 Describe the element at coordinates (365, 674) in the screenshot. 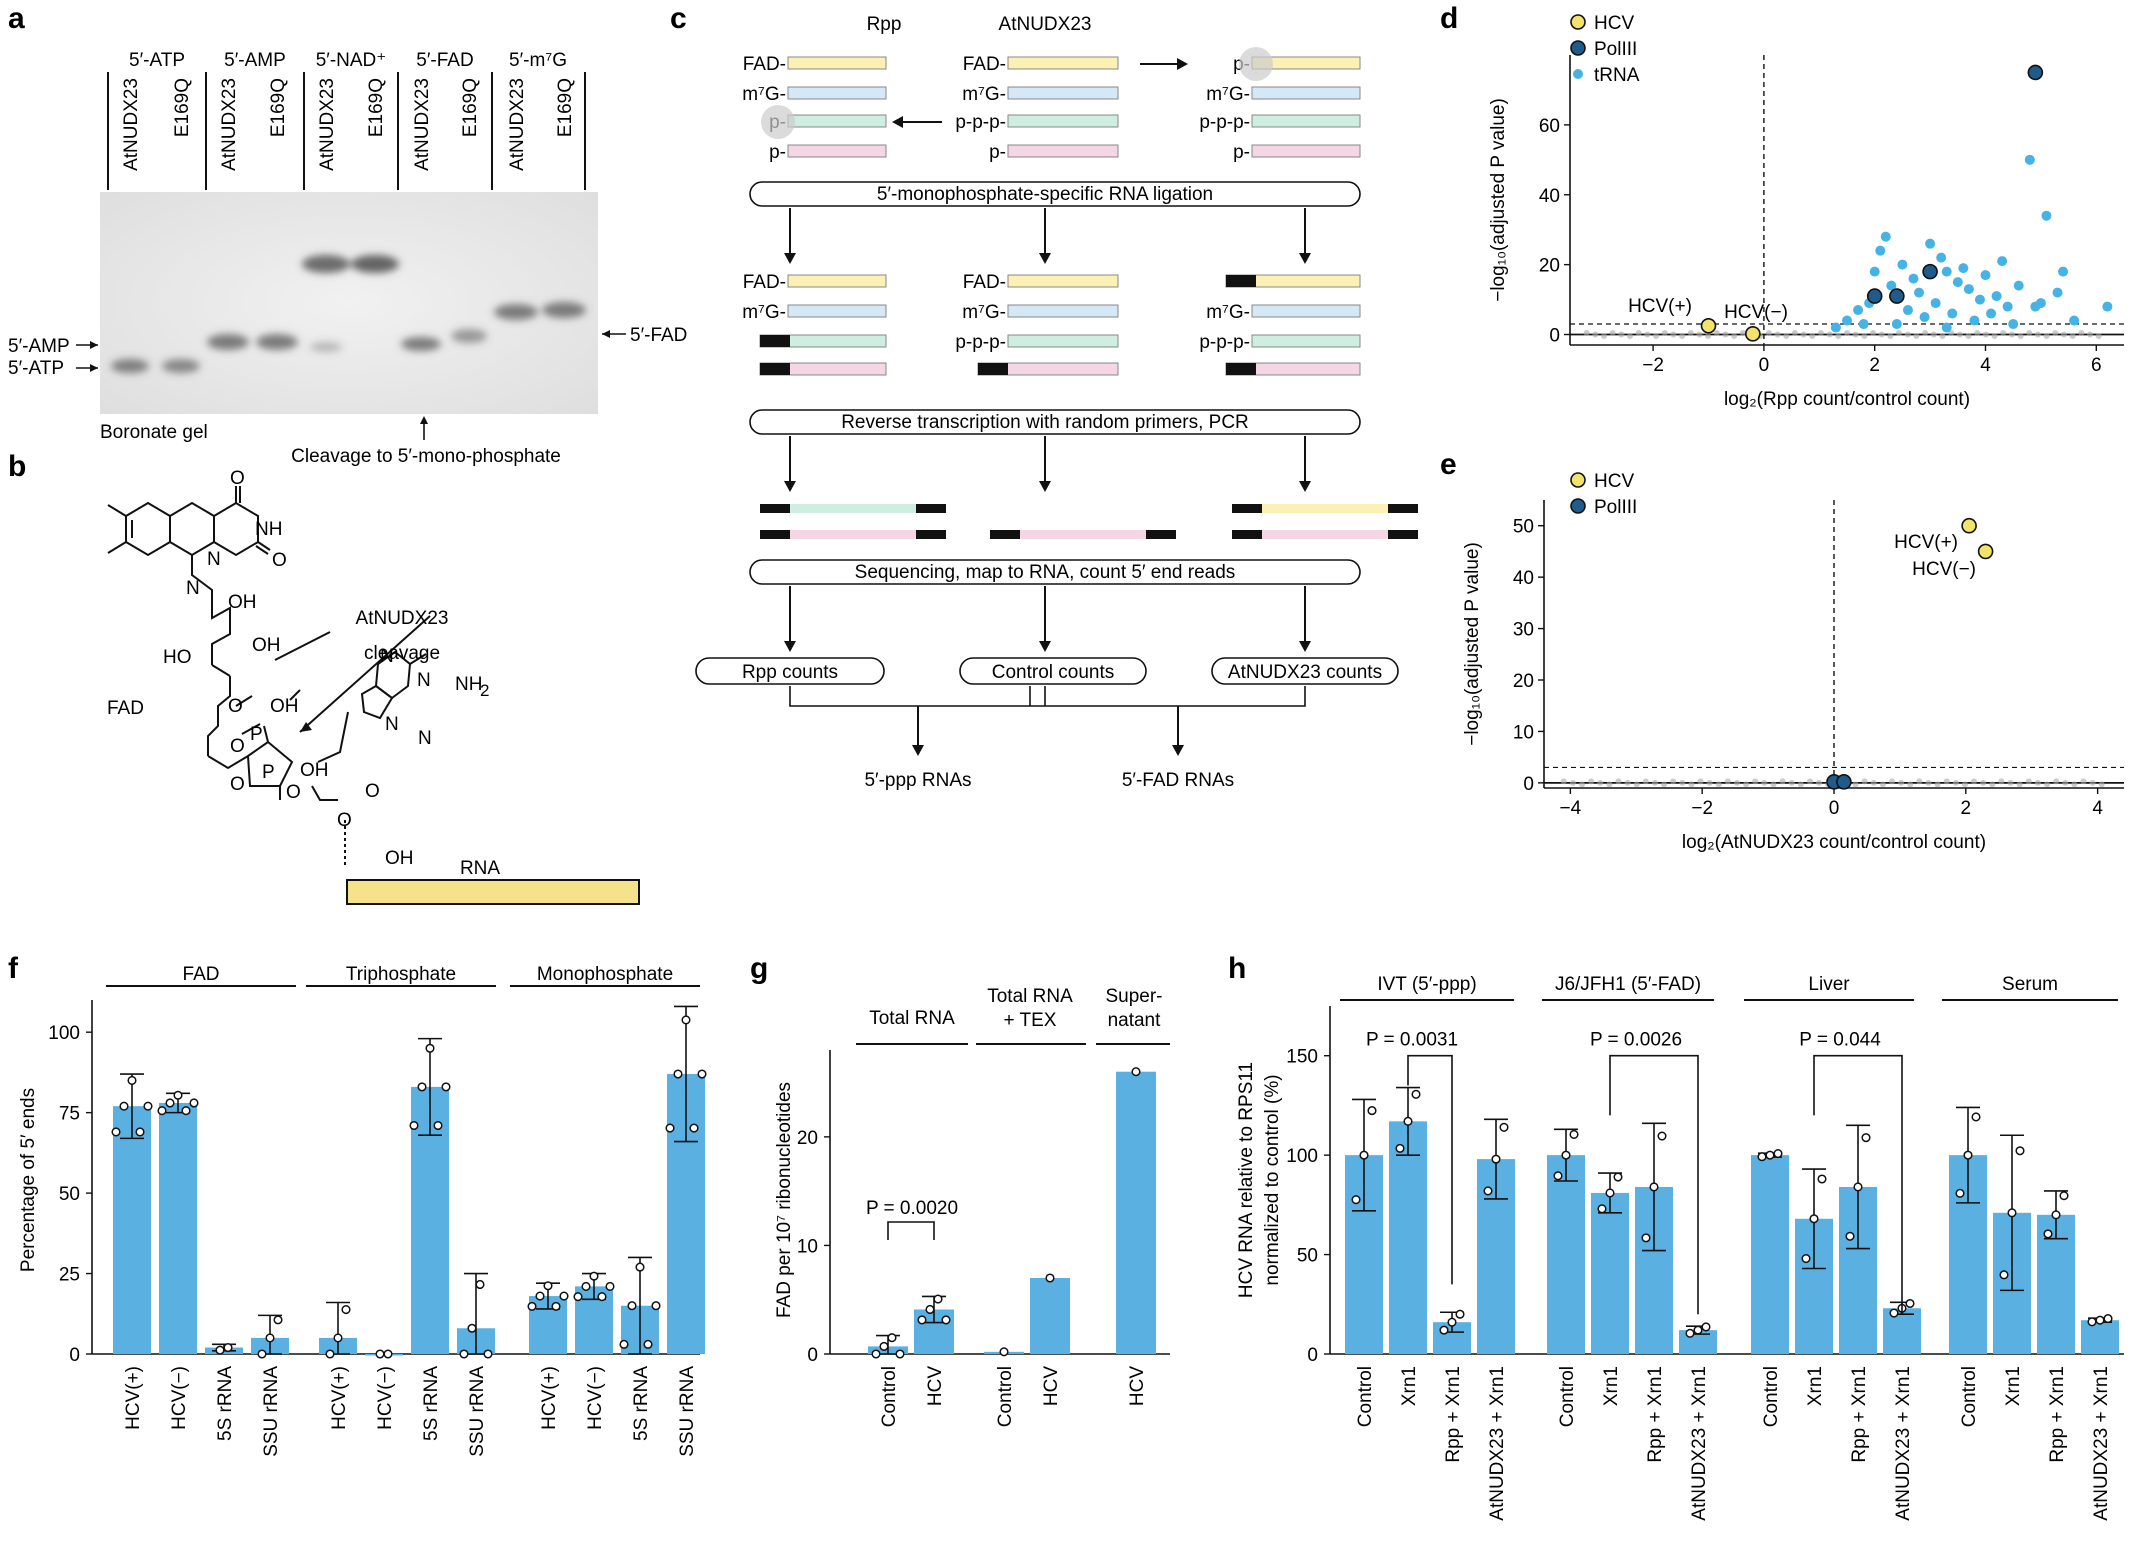

I see `cleavage-arrow` at that location.